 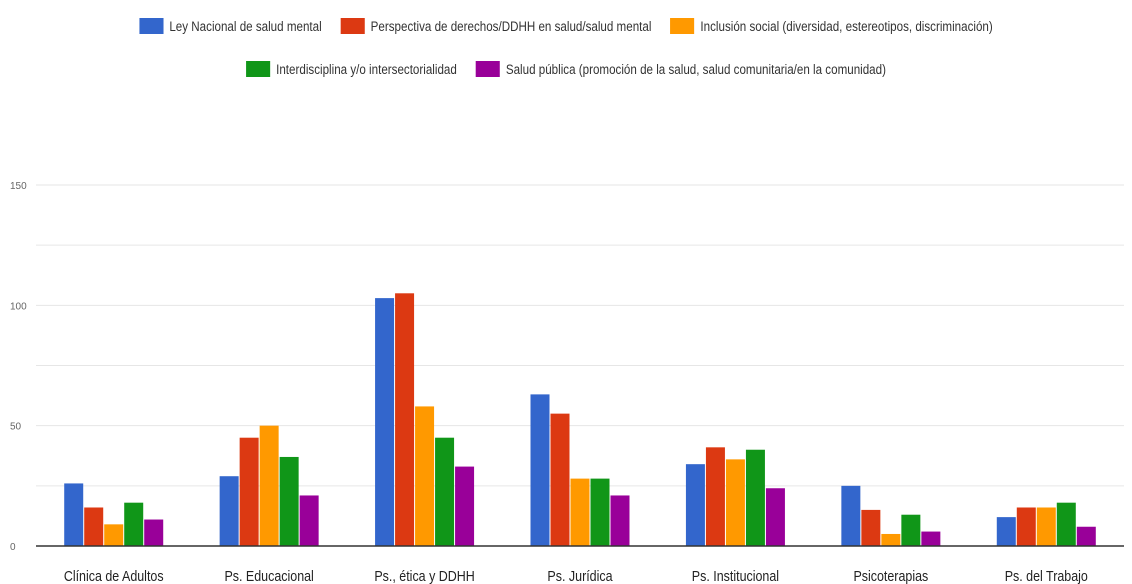 I want to click on x-tick-label: Ps., ética y DDHH, so click(x=424, y=576).